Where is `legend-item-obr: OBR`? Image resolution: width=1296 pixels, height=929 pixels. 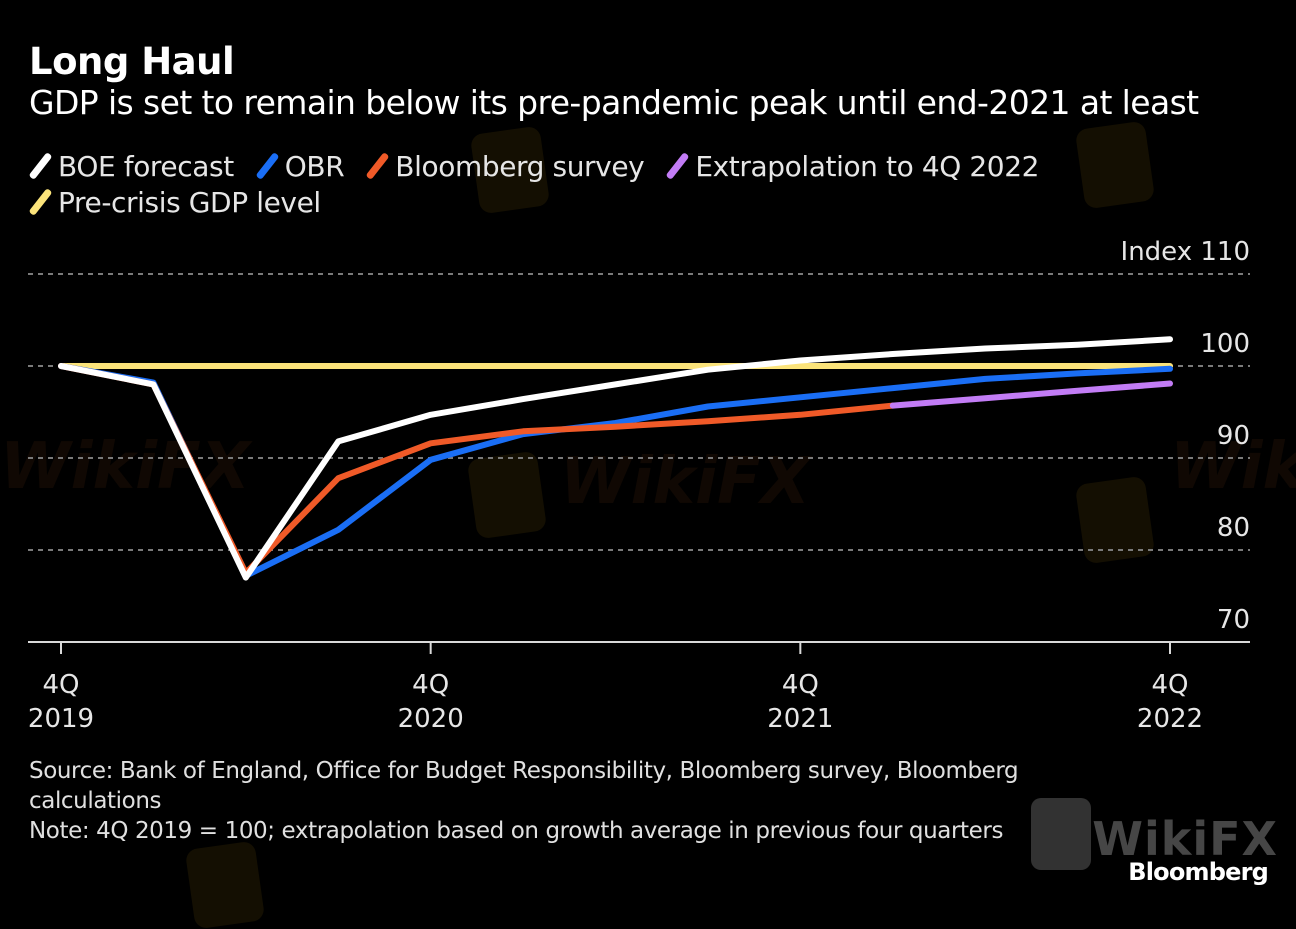
legend-item-obr: OBR is located at coordinates (300, 166).